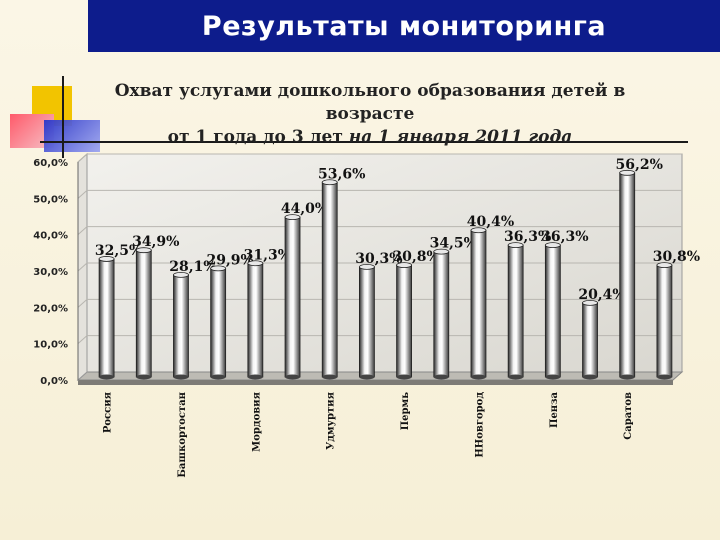  I want to click on chart-title-line2-italic: на 1 января 2011 года, so click(460, 137).